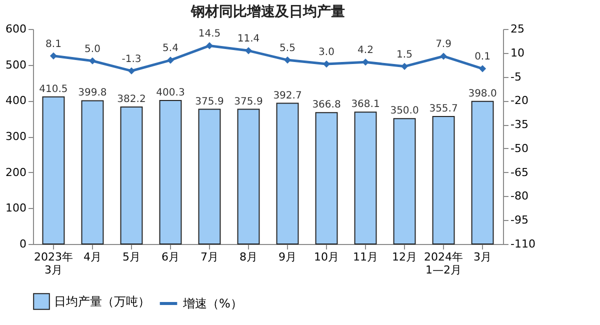  I want to click on x-tick-label: 4月, so click(92, 257).